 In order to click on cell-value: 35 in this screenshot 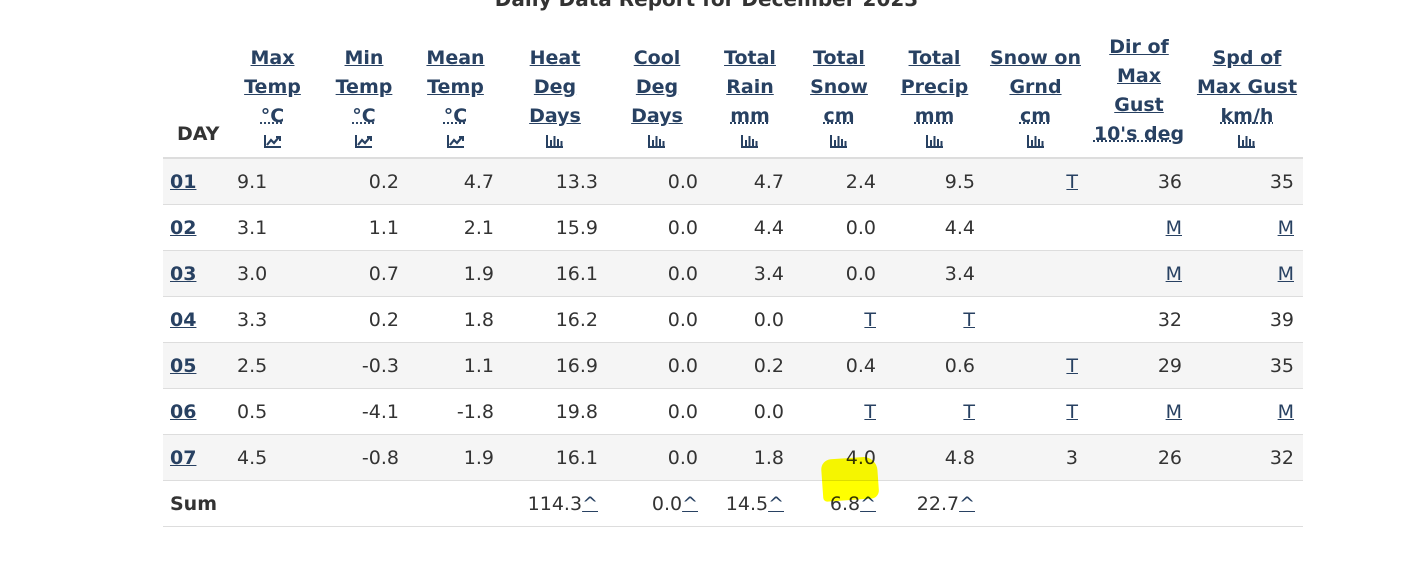, I will do `click(1281, 365)`.